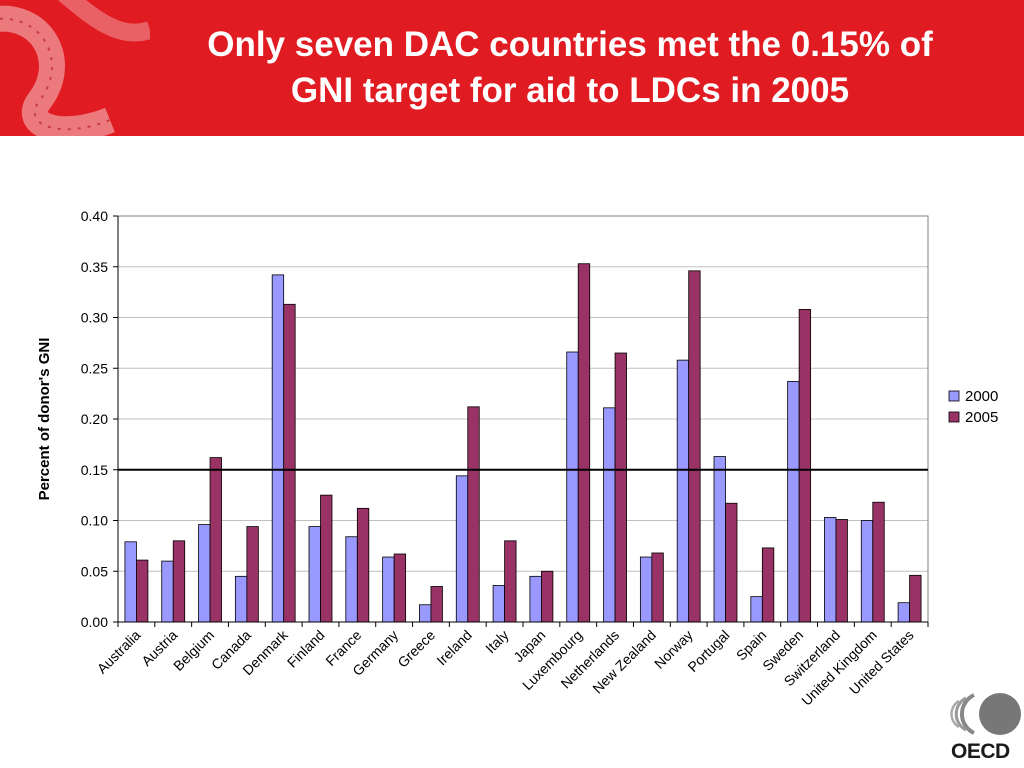  I want to click on x-tick-label: Italy, so click(496, 641).